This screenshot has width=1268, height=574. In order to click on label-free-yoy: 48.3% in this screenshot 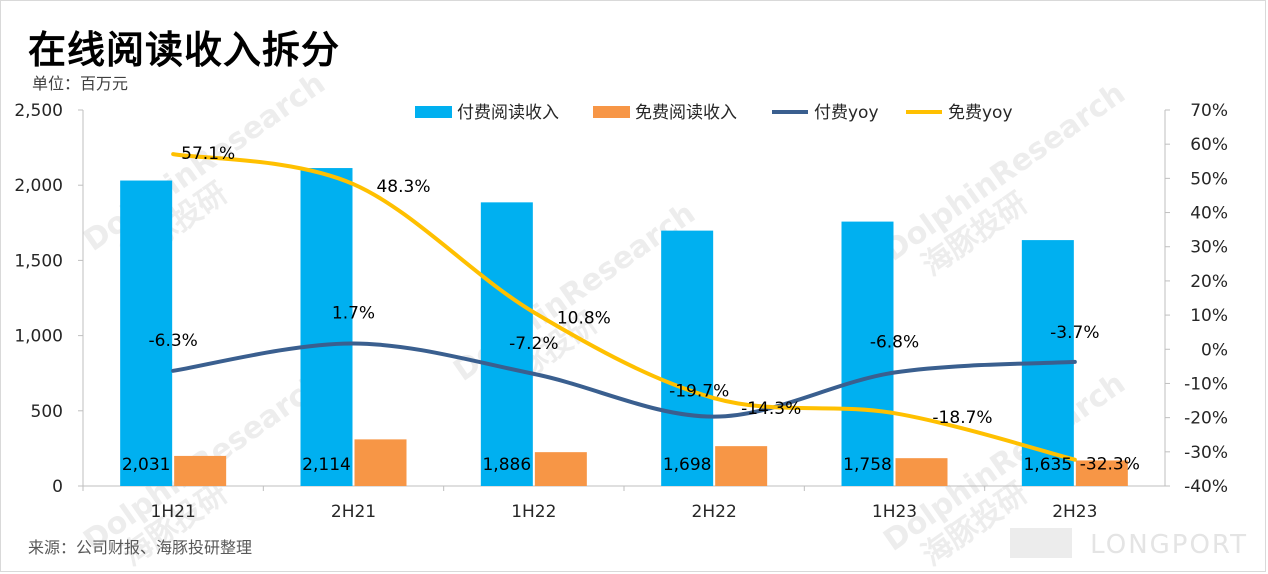, I will do `click(403, 187)`.